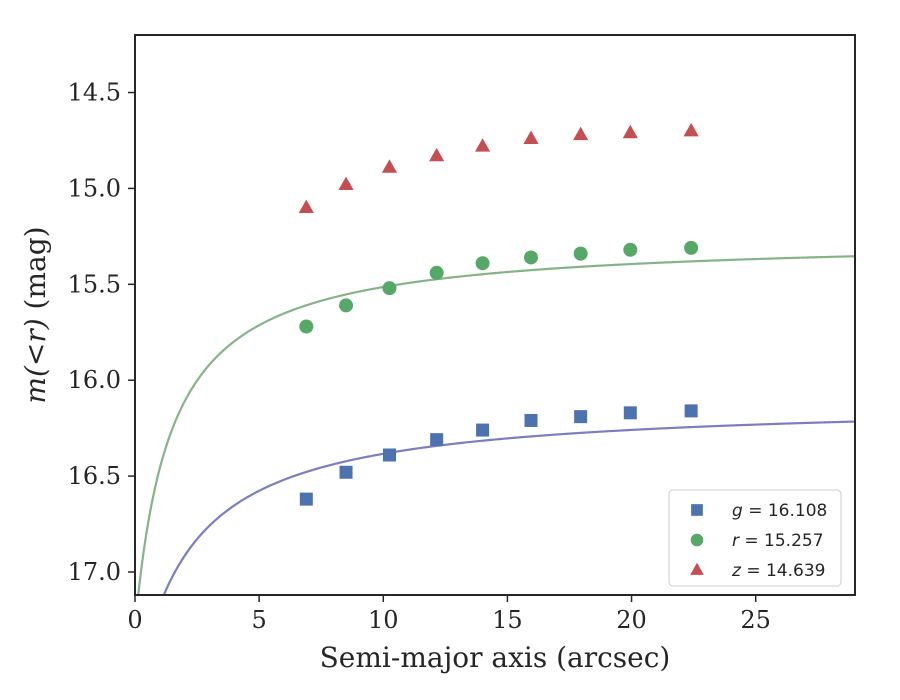 Image resolution: width=900 pixels, height=700 pixels. Describe the element at coordinates (697, 568) in the screenshot. I see `legend-marker-z` at that location.